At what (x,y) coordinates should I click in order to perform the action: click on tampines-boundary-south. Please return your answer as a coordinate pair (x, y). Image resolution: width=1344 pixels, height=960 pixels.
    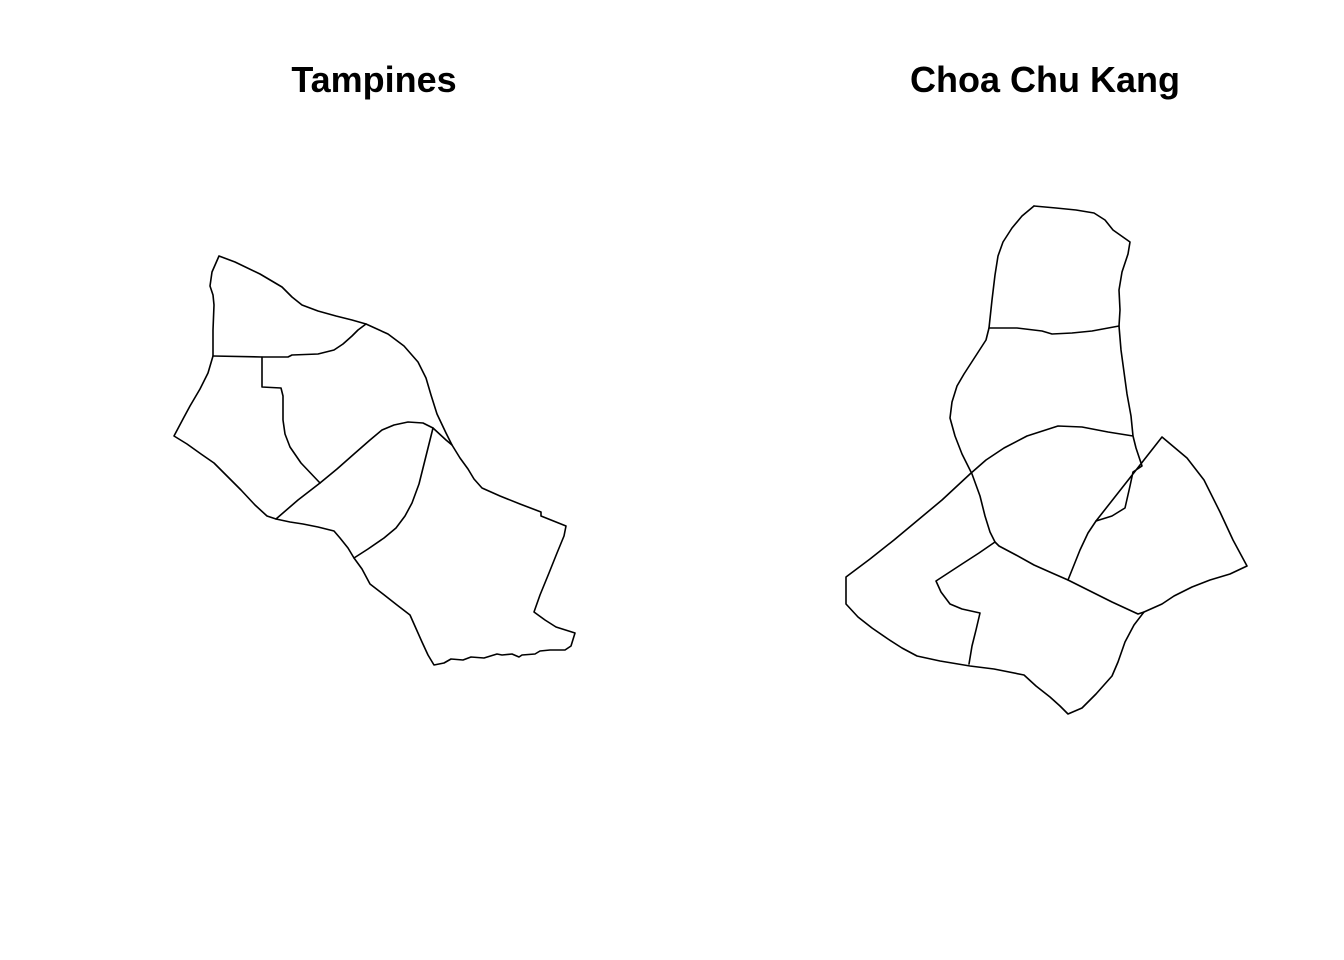
    Looking at the image, I should click on (393, 493).